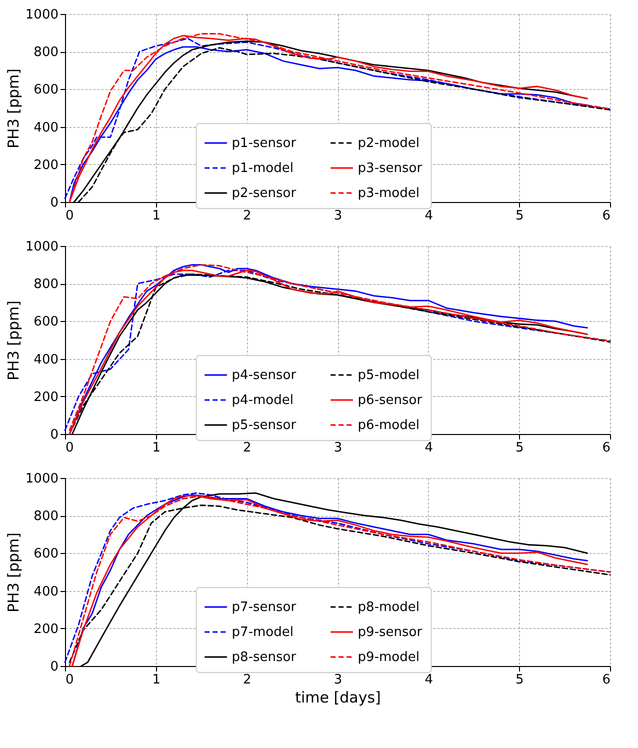  I want to click on legend-label: p9-sensor, so click(390, 632).